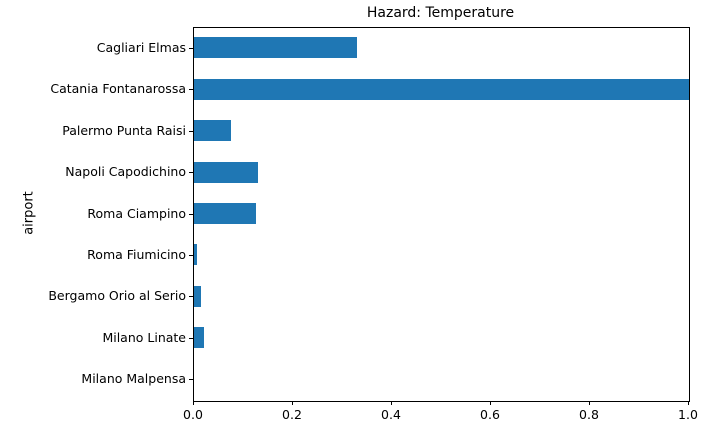 This screenshot has width=709, height=433. Describe the element at coordinates (193, 414) in the screenshot. I see `x-tick-label: 0.0` at that location.